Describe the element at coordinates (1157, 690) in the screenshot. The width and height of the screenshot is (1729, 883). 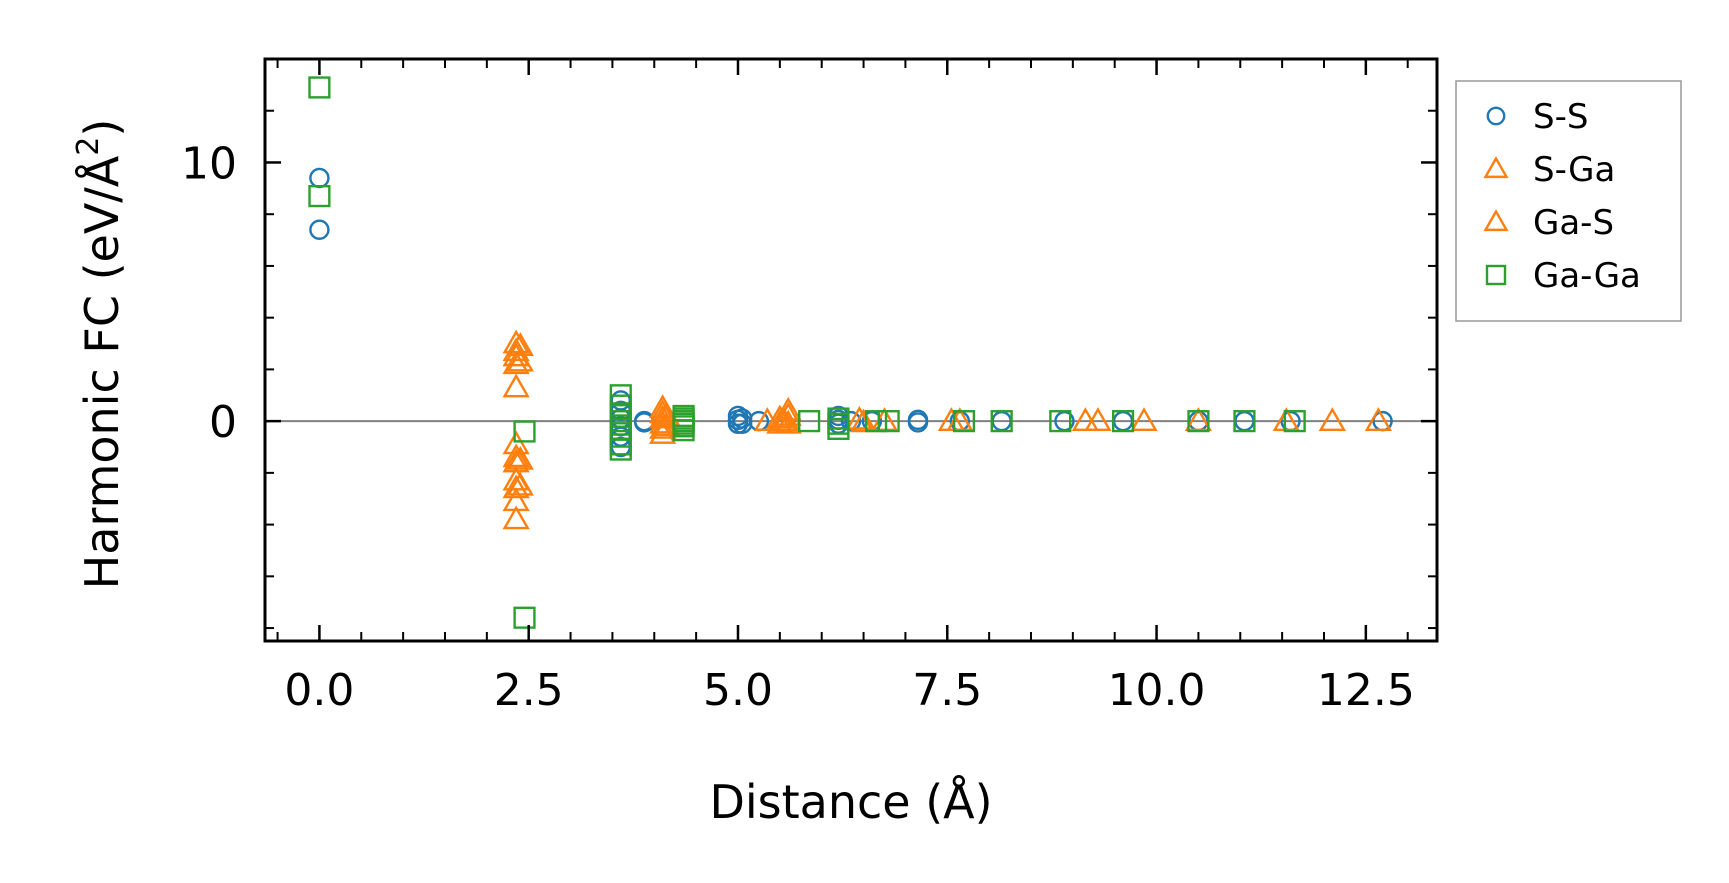
I see `x-tick-label: 10.0` at that location.